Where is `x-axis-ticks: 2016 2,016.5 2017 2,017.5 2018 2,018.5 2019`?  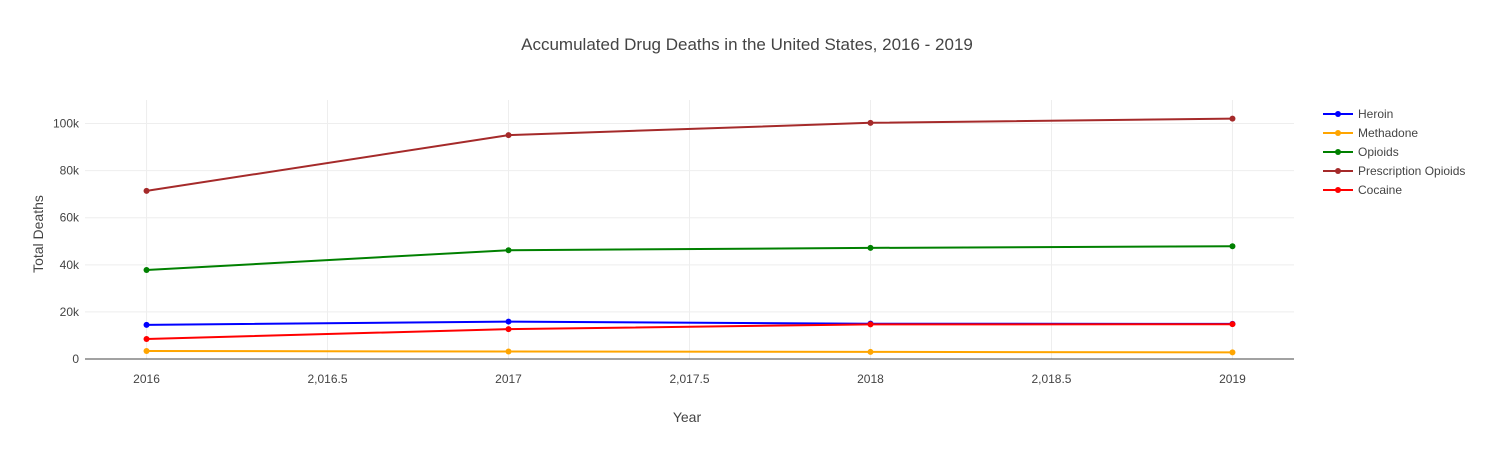
x-axis-ticks: 2016 2,016.5 2017 2,017.5 2018 2,018.5 2019 is located at coordinates (689, 379).